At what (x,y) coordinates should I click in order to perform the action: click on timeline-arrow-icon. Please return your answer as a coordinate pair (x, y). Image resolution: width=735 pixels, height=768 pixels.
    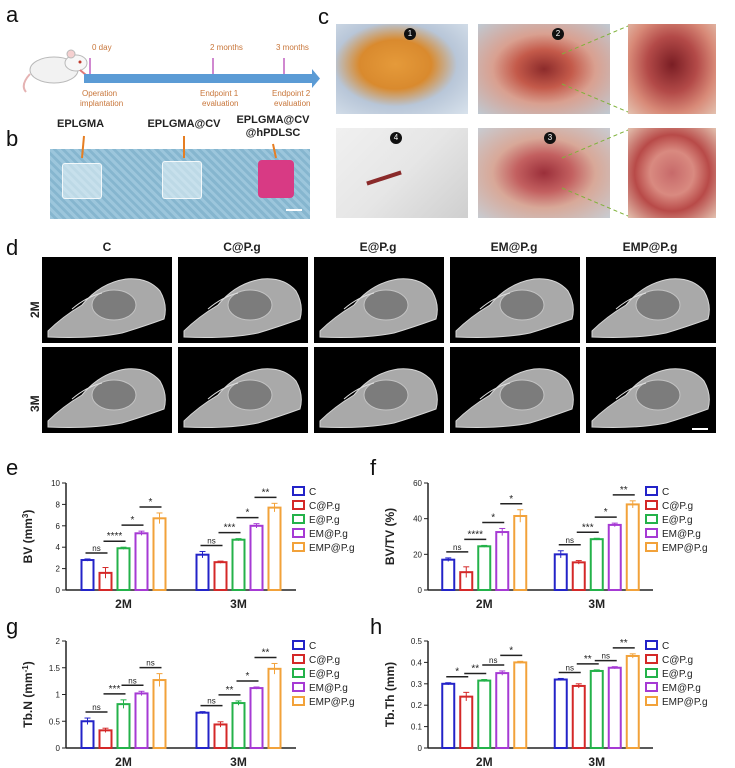
    Looking at the image, I should click on (316, 78).